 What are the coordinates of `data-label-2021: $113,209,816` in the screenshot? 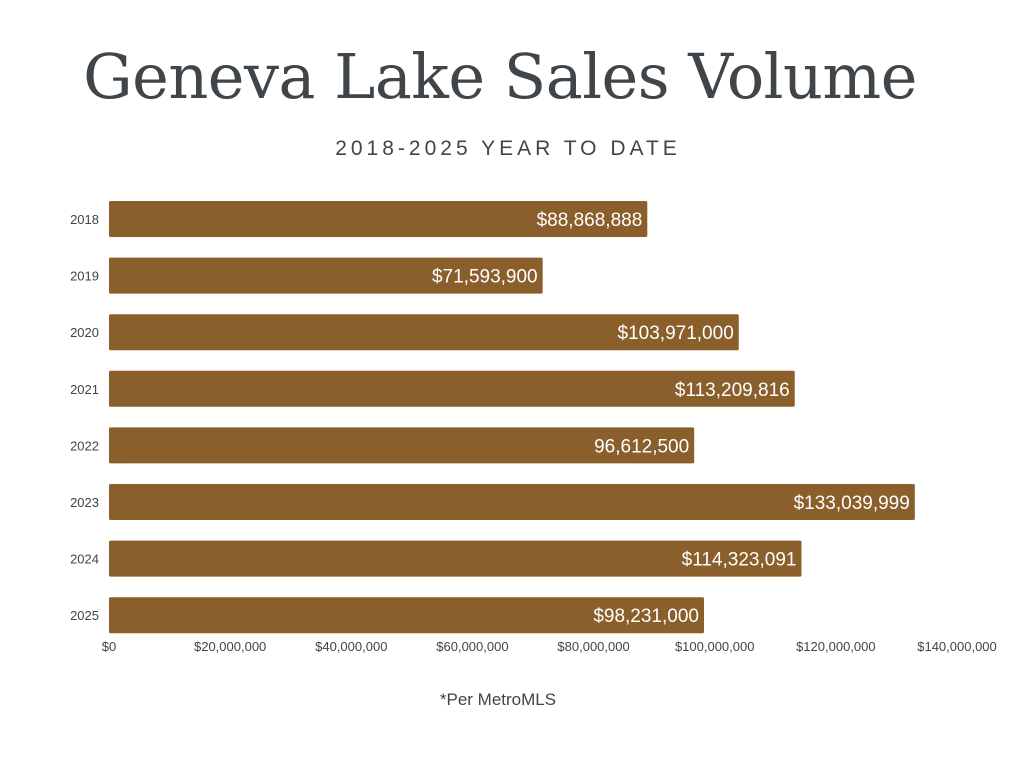 It's located at (732, 390).